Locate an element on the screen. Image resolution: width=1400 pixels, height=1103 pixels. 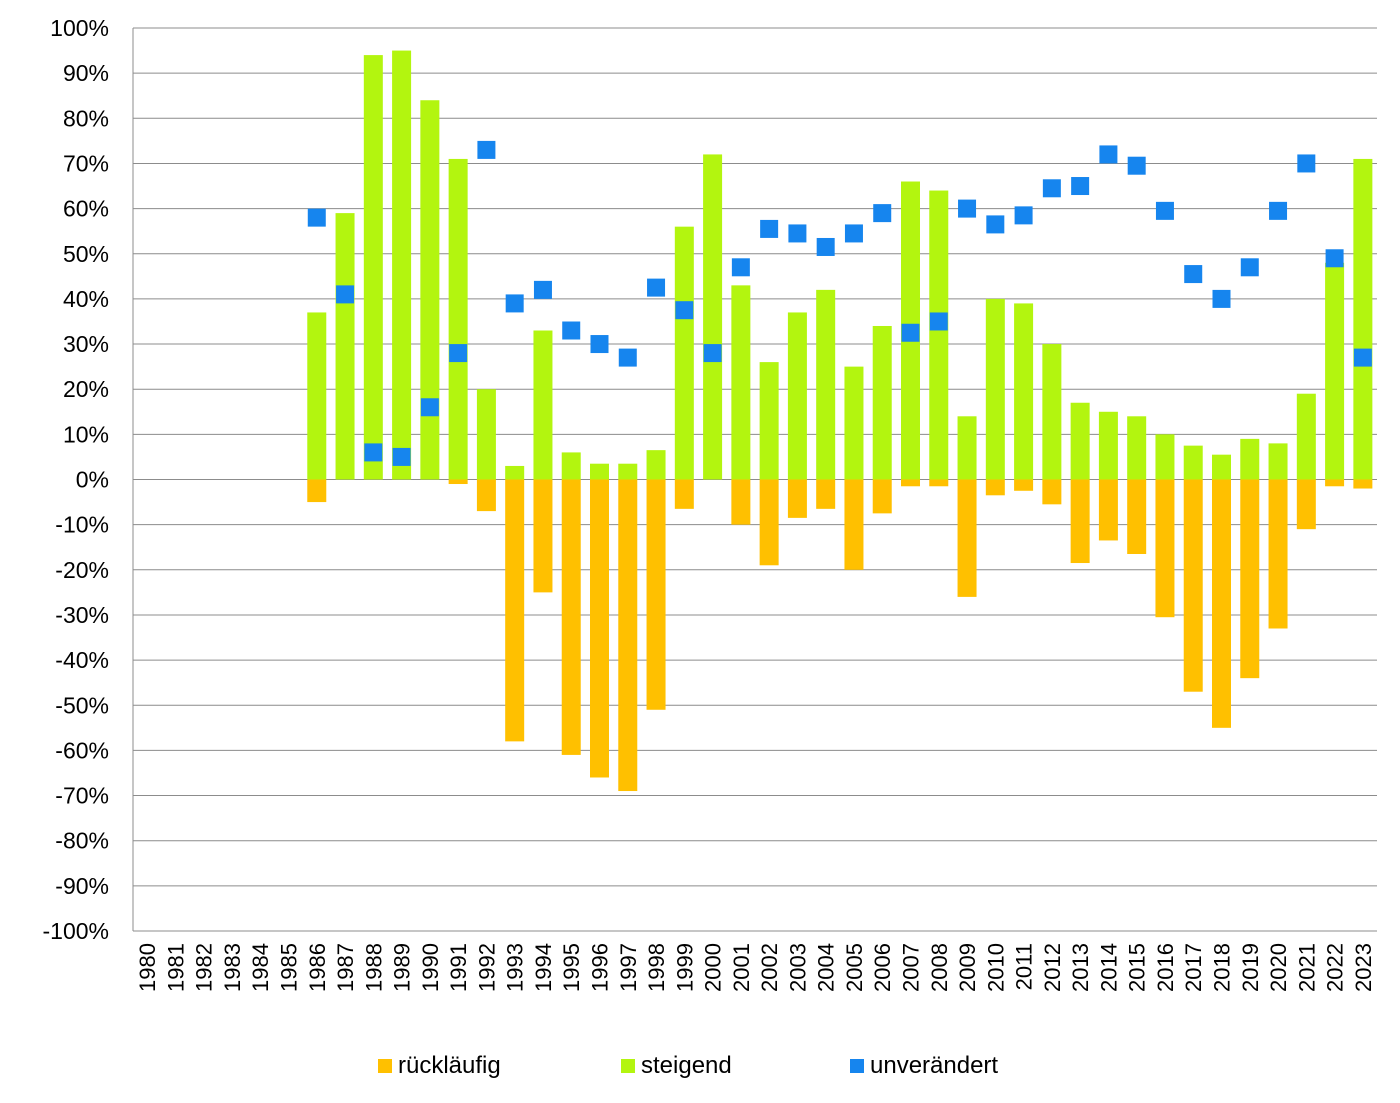
marker-1988 is located at coordinates (373, 452).